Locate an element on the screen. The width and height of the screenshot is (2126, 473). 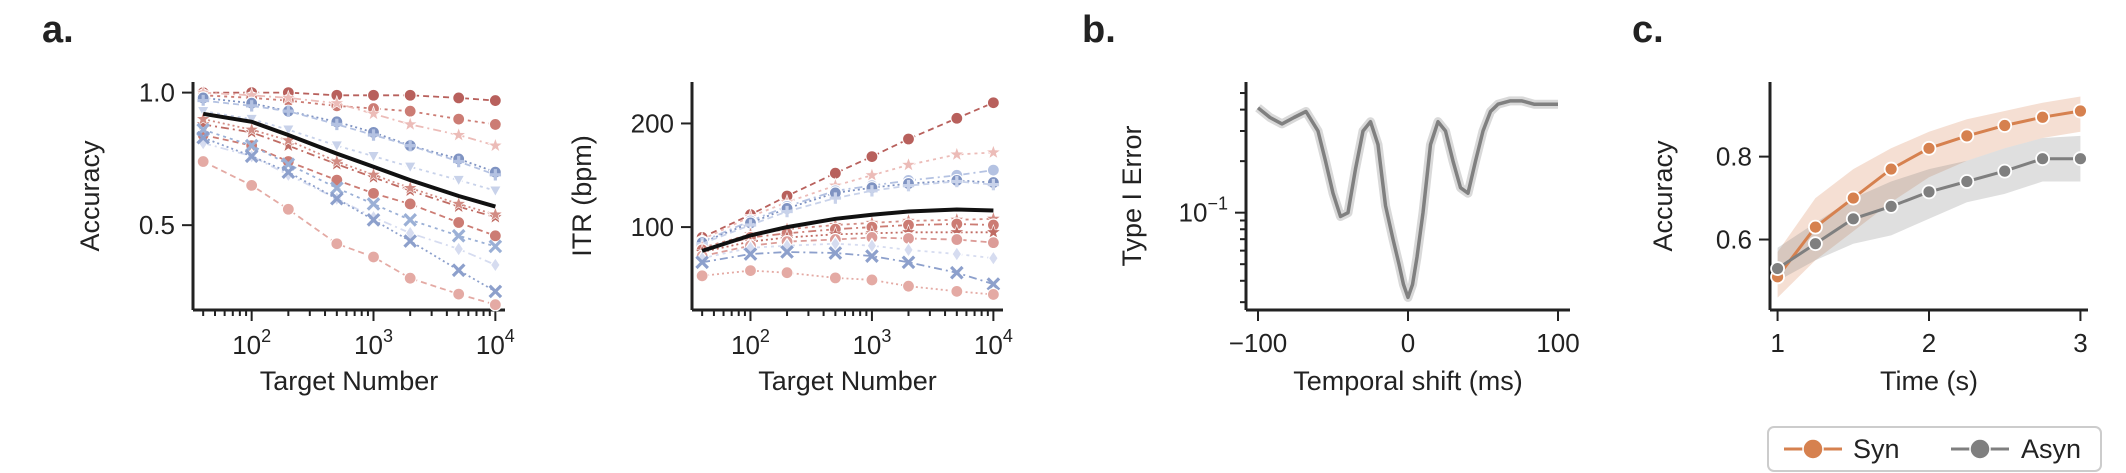
y-tick-label: 100 is located at coordinates (652, 227).